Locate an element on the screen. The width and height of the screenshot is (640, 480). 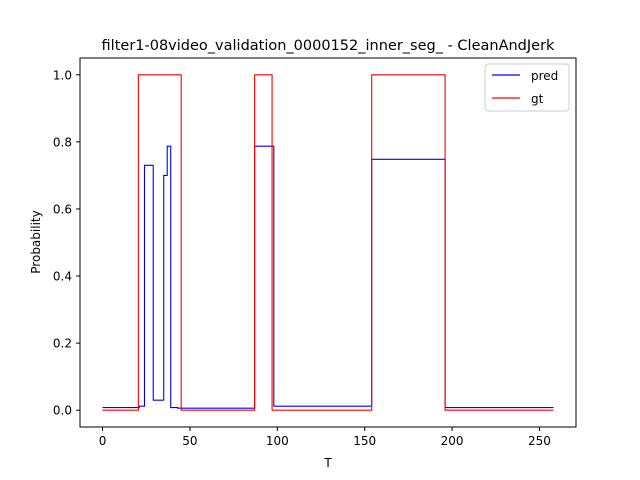
x-axis-label: T is located at coordinates (327, 463).